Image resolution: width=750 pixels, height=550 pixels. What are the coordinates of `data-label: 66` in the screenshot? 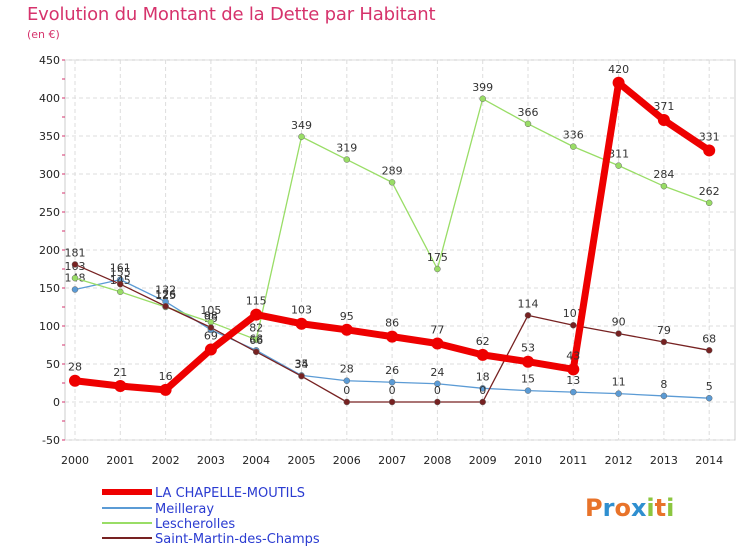 It's located at (256, 340).